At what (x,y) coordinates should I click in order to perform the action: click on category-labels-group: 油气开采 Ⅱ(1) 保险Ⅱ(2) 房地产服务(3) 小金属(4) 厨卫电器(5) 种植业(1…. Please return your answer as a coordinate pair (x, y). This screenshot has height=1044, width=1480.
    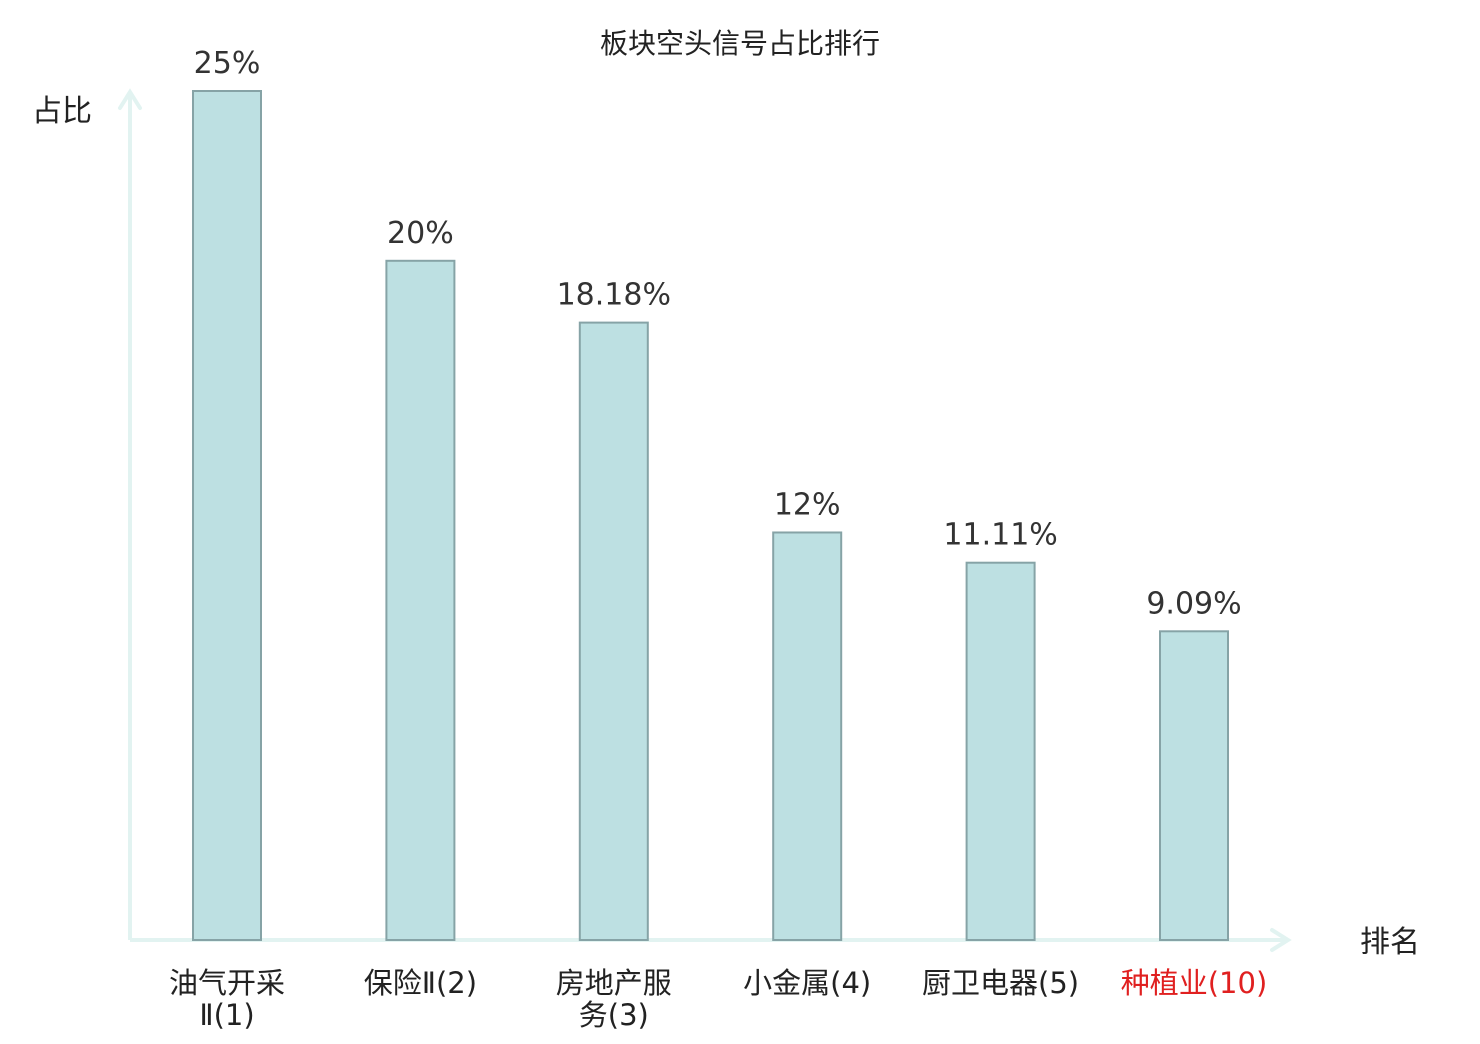
    Looking at the image, I should click on (718, 999).